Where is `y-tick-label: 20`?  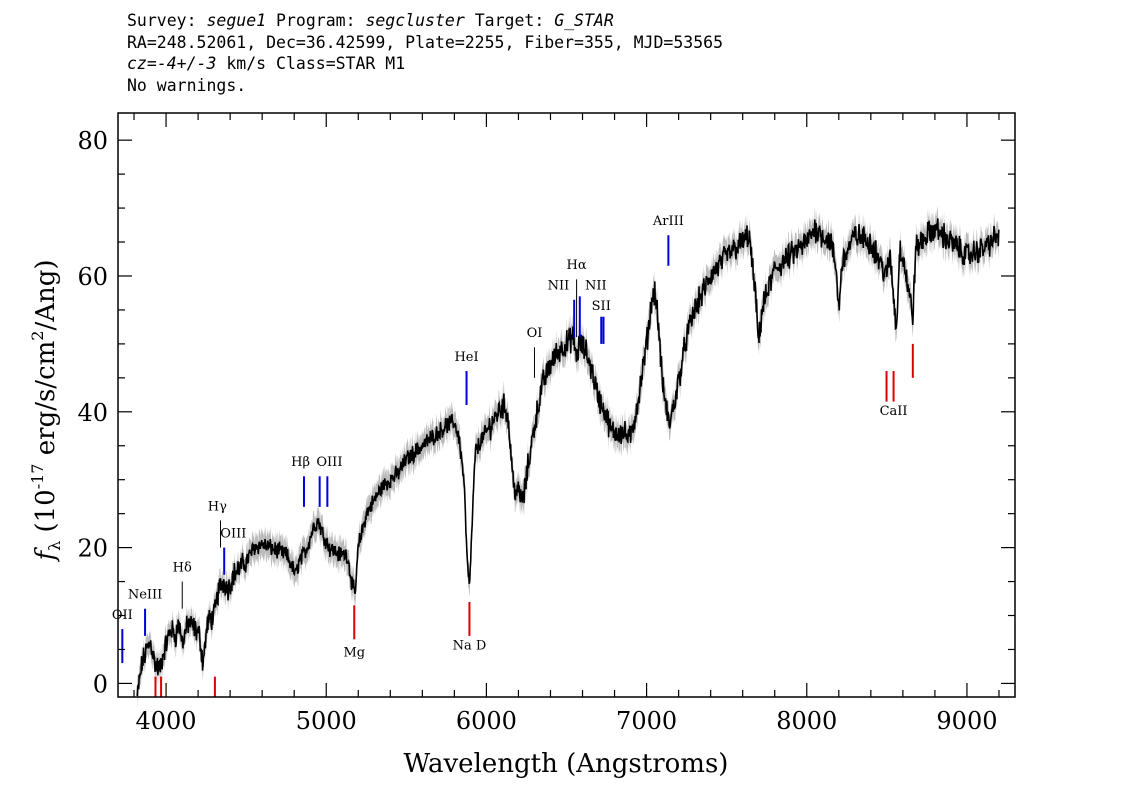
y-tick-label: 20 is located at coordinates (92, 549).